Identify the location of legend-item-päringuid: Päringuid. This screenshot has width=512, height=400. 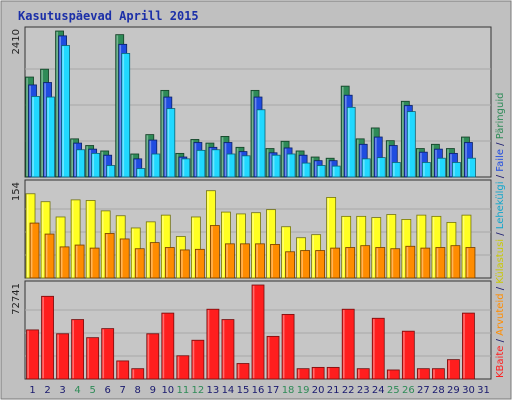
(500, 116).